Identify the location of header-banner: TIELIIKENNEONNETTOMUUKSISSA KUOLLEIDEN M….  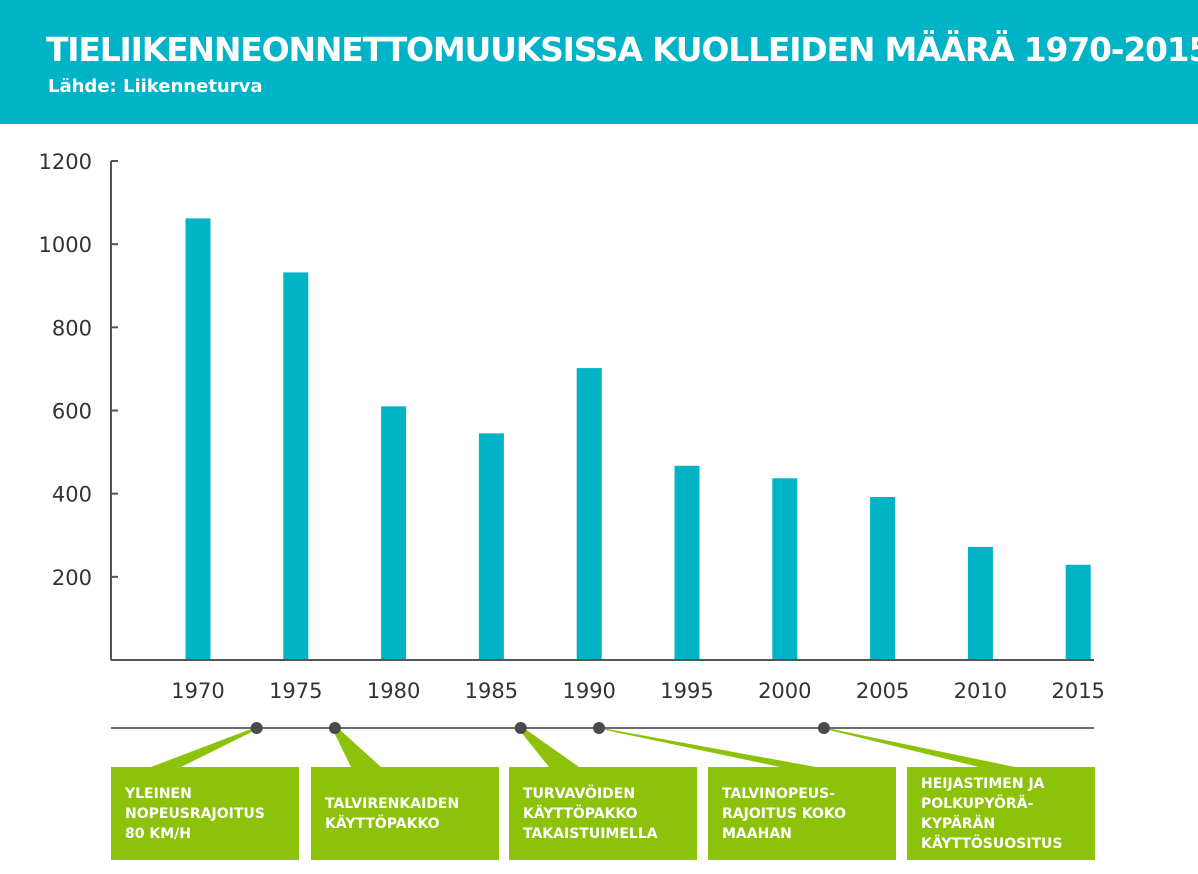
(599, 62).